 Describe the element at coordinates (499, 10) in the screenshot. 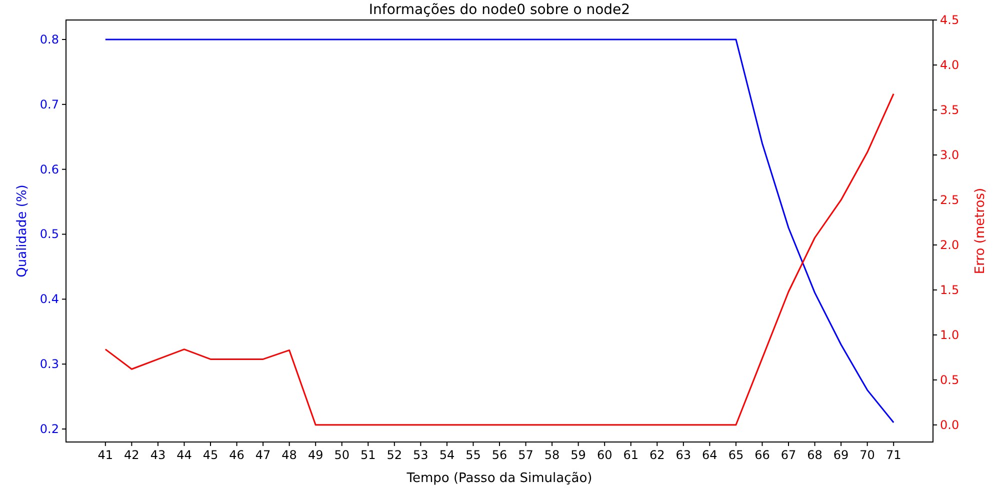

I see `chart-title: Informações do node0 sobre o node2` at that location.